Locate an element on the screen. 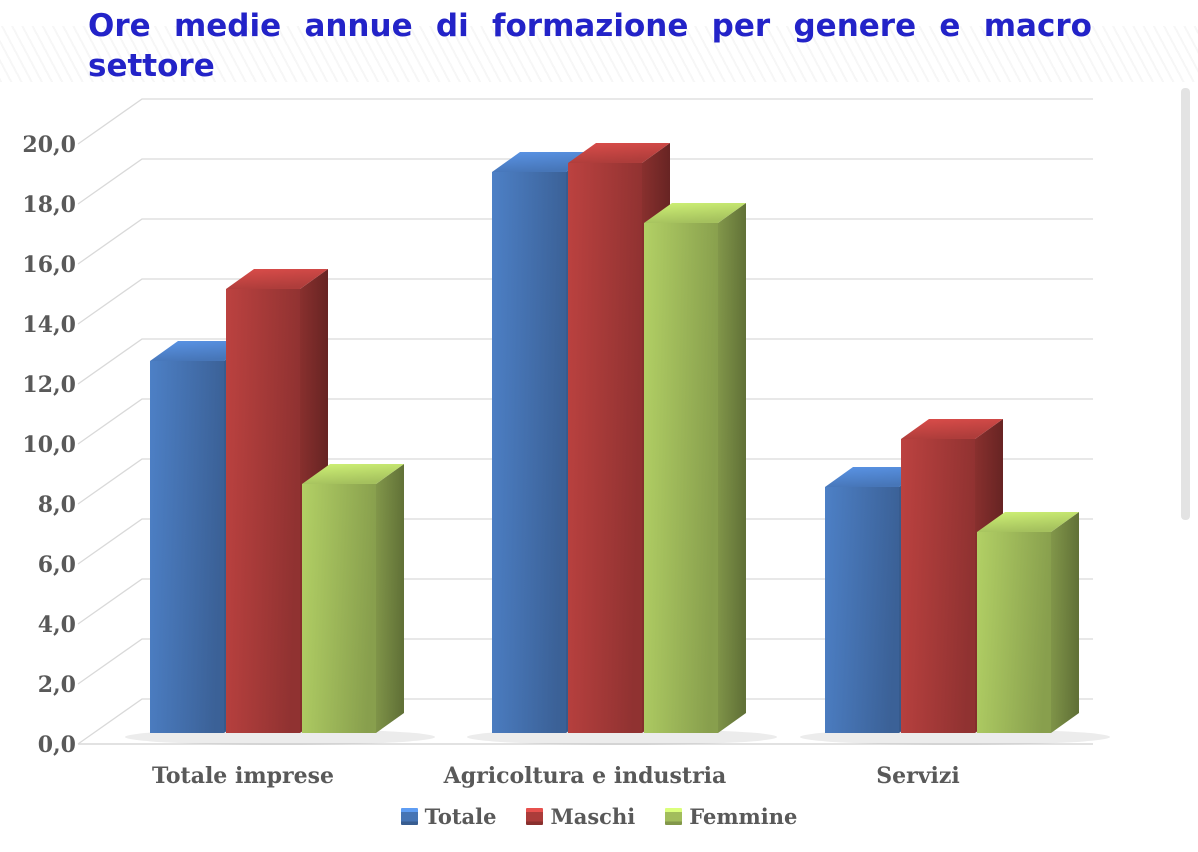 The image size is (1198, 852). title-word: Ore is located at coordinates (119, 26).